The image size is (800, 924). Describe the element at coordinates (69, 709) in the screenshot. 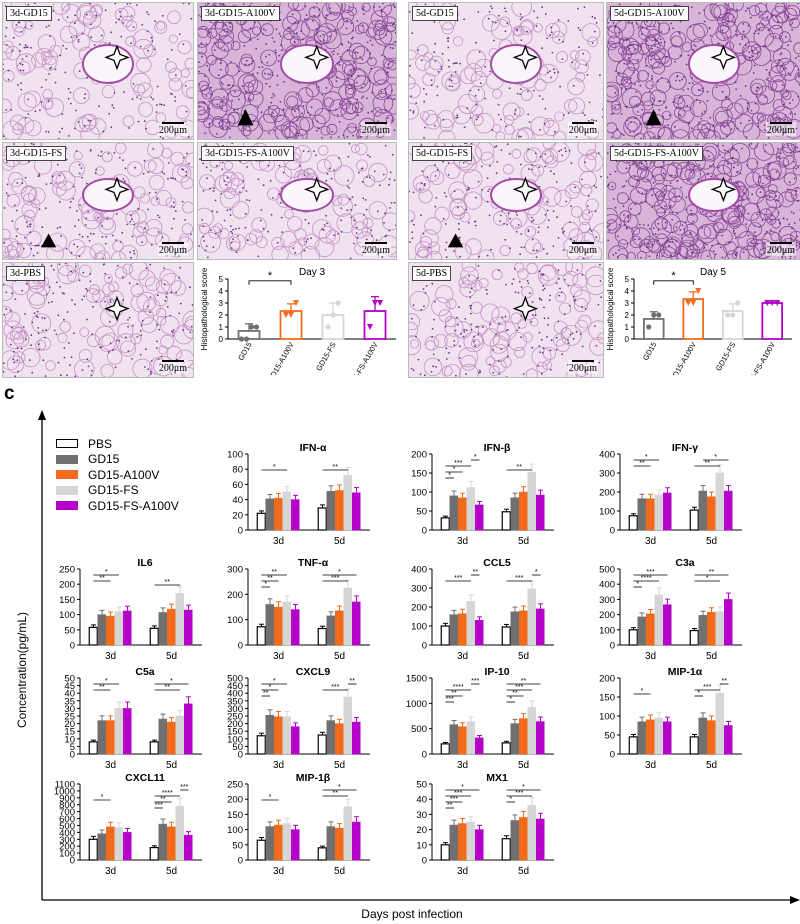

I see `y-tick-label: 30` at that location.